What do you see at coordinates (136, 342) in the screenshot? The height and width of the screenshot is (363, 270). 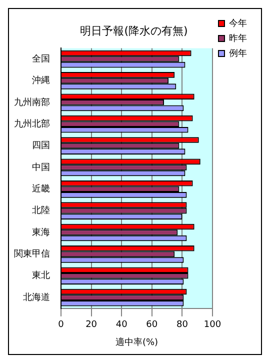 I see `x-axis-title: 適中率(%)` at bounding box center [136, 342].